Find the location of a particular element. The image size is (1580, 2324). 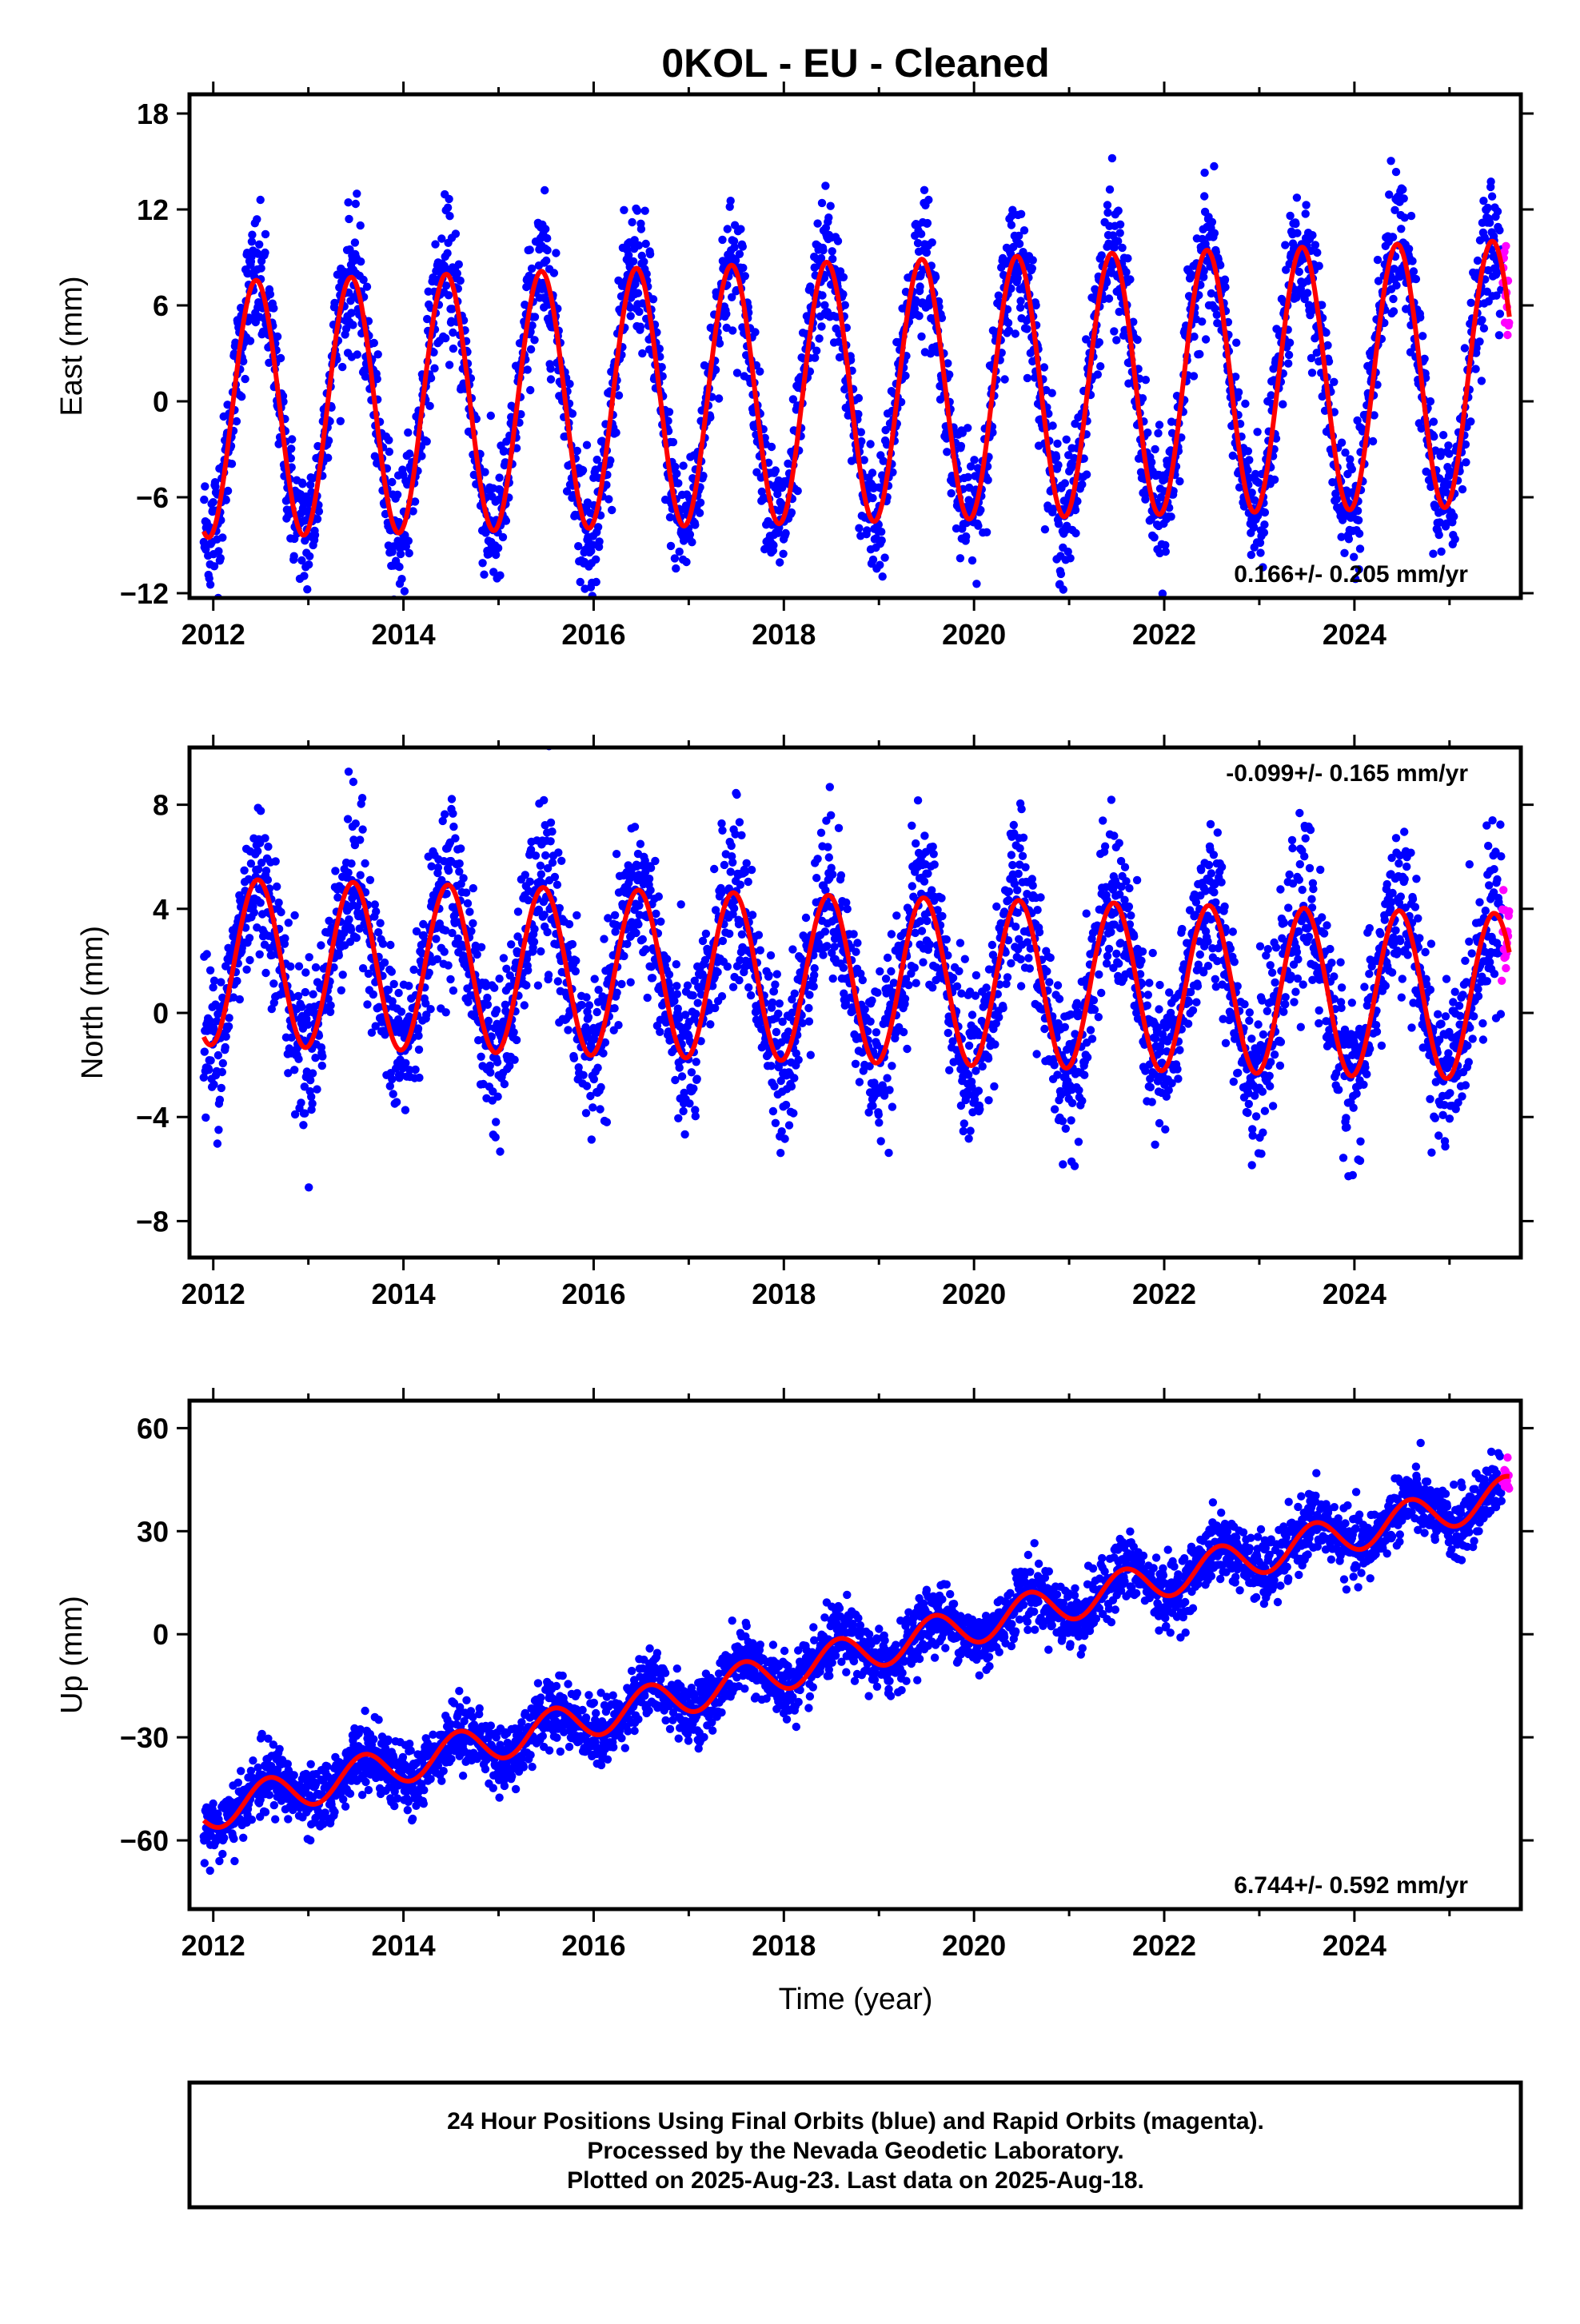

figure-title: 0KOL - EU - Cleaned is located at coordinates (855, 64).